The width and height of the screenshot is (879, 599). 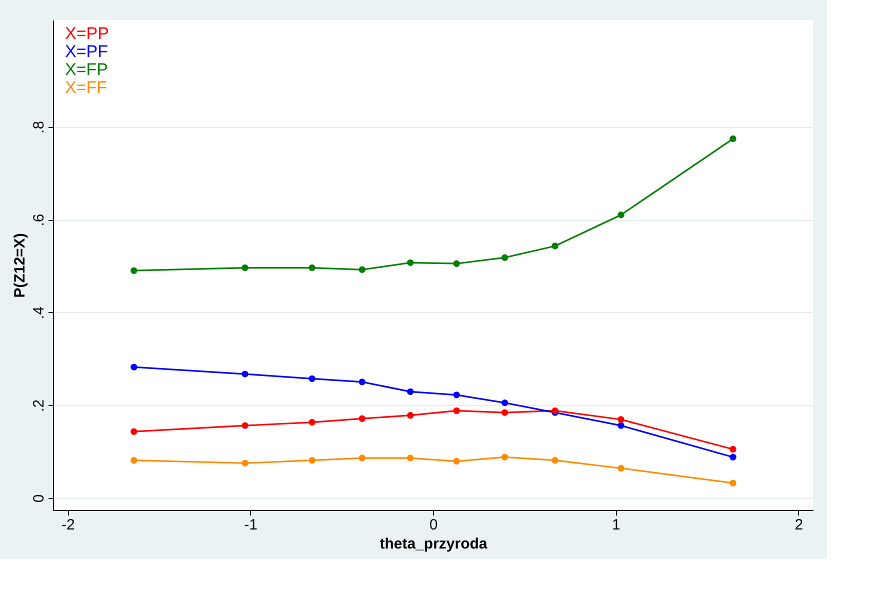 I want to click on x-axis-title: theta_przyroda, so click(x=434, y=544).